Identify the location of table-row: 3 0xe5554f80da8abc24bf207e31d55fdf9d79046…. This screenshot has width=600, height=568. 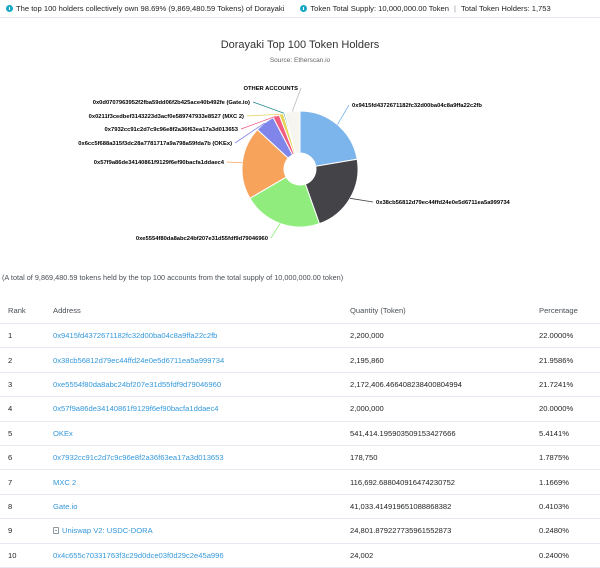
(300, 385).